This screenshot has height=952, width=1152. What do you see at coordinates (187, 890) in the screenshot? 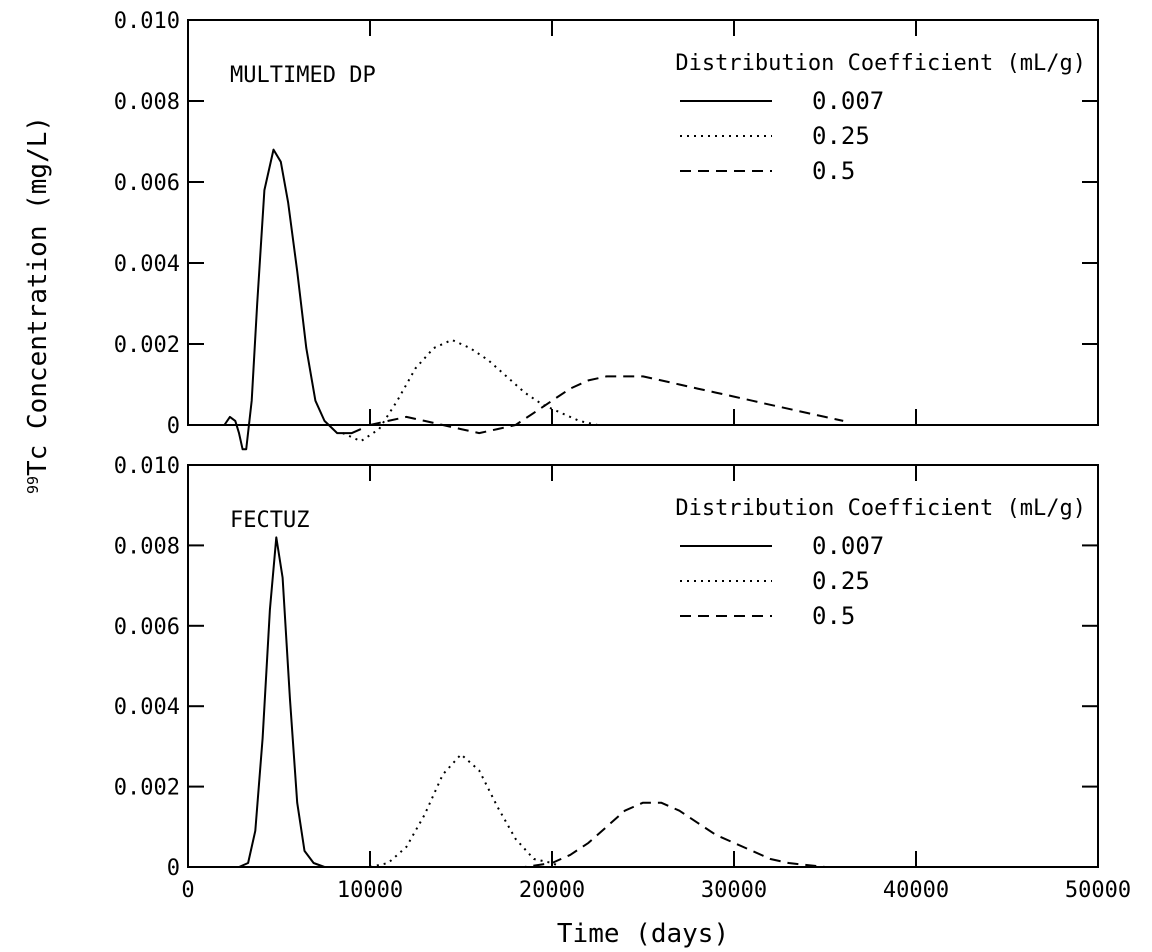
I see `x-tick-label: 0` at bounding box center [187, 890].